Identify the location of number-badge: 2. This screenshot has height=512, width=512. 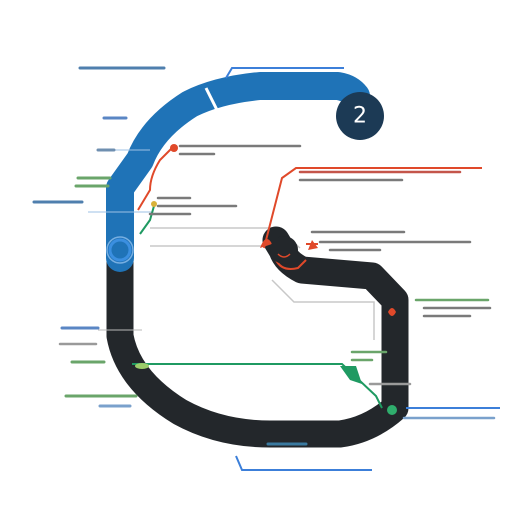
(360, 116).